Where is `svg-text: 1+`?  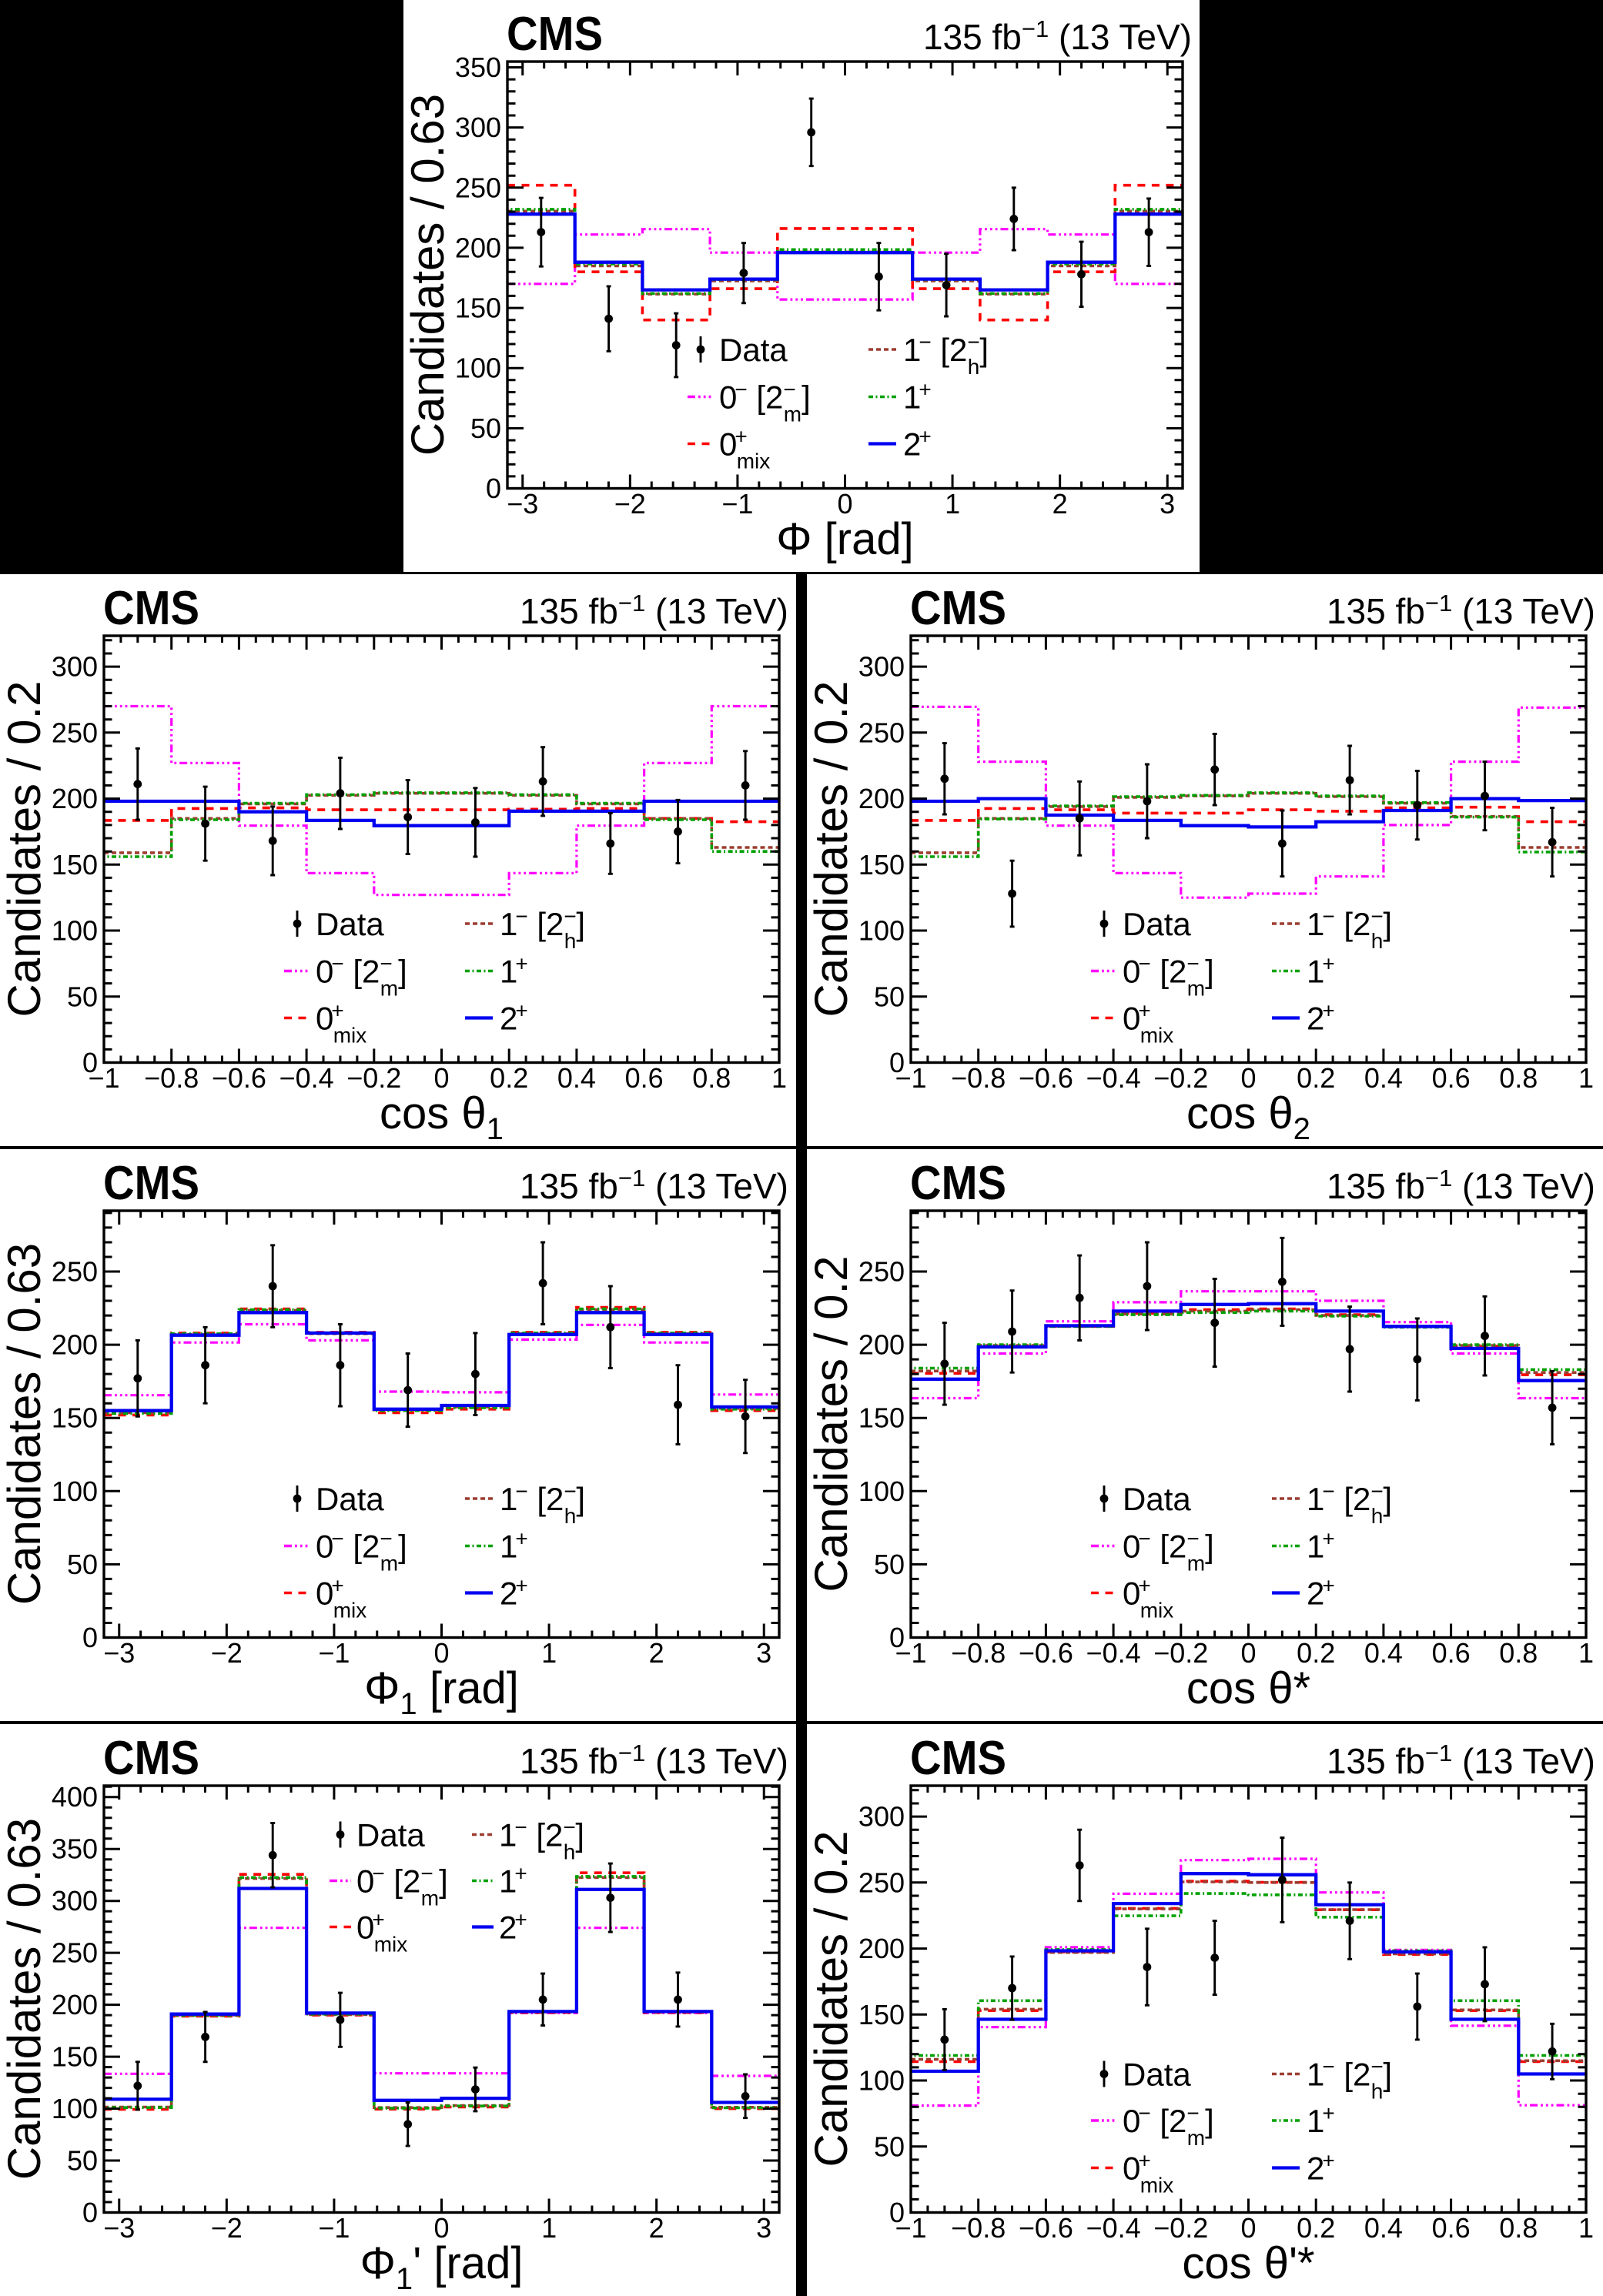
svg-text: 1+ is located at coordinates (514, 1546).